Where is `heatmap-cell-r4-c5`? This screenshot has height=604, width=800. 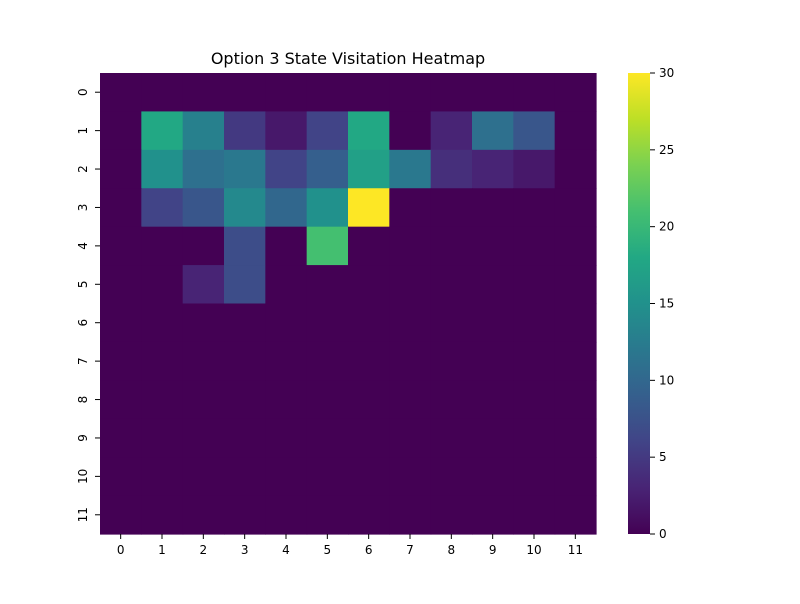
heatmap-cell-r4-c5 is located at coordinates (327, 246).